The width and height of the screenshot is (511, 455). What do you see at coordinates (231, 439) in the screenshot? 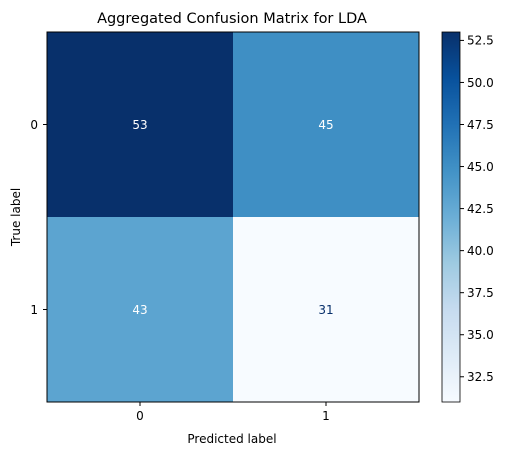
I see `x-axis-label: Predicted label` at bounding box center [231, 439].